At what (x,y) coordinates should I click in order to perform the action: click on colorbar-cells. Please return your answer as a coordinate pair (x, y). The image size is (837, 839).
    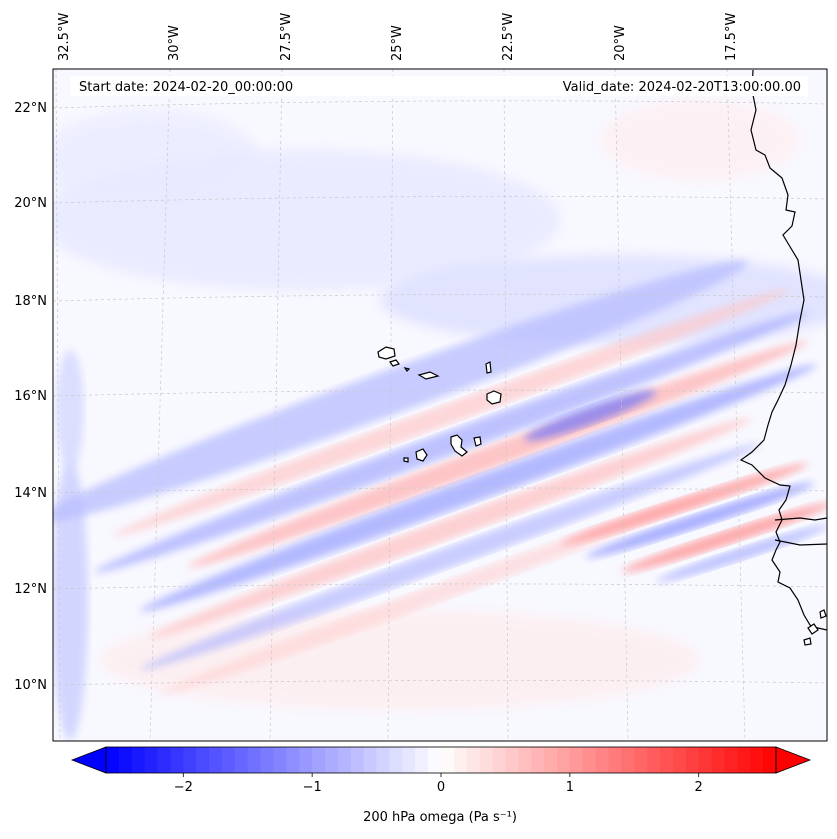
    Looking at the image, I should click on (441, 760).